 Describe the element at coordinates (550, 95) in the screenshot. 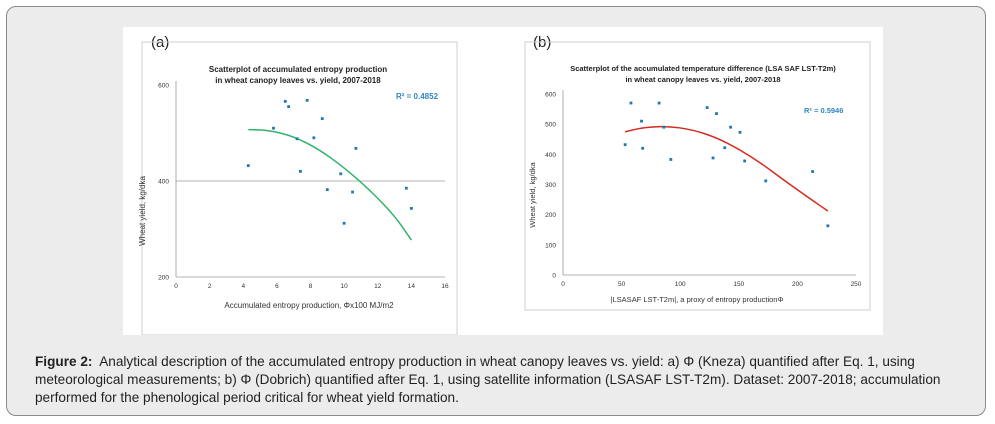

I see `chart-b-y-tick-label: 600` at that location.